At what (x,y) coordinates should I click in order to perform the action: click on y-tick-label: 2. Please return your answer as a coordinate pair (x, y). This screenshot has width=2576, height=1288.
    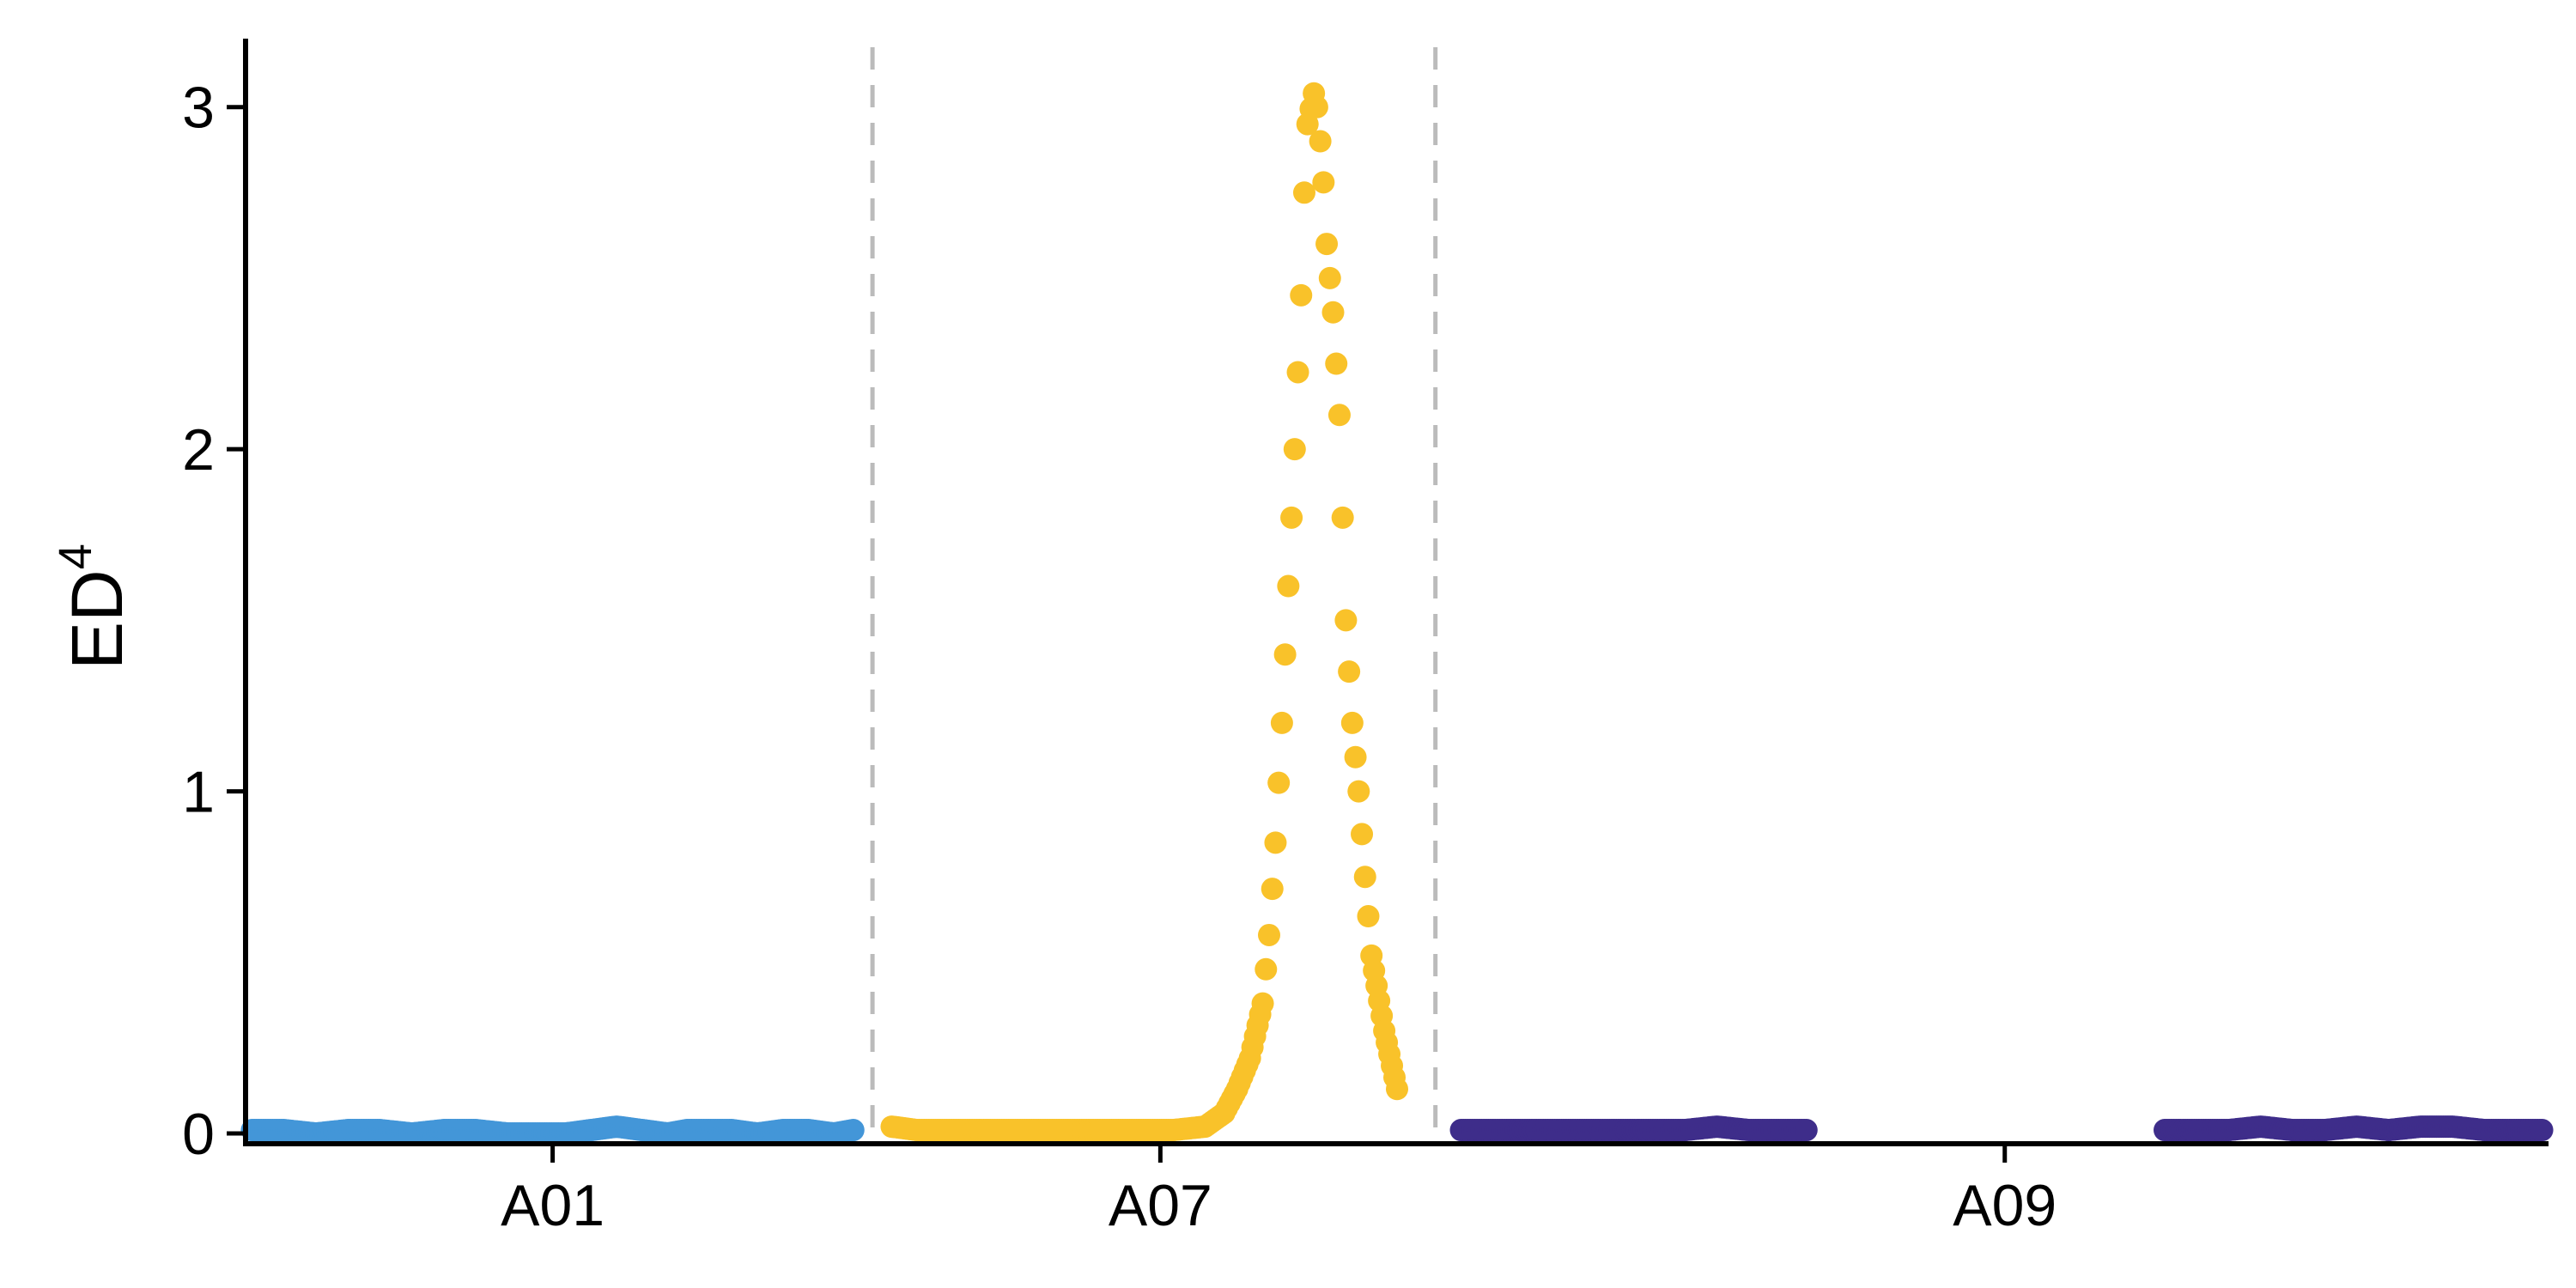
    Looking at the image, I should click on (198, 450).